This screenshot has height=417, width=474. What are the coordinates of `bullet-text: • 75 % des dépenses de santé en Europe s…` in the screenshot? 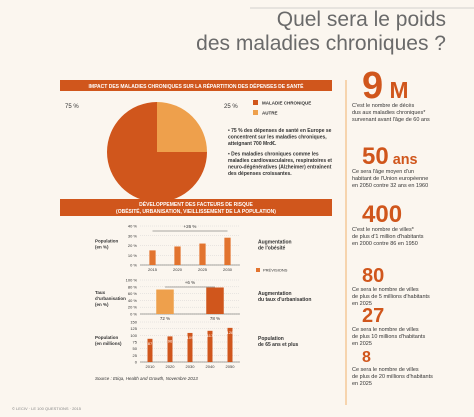 It's located at (280, 131).